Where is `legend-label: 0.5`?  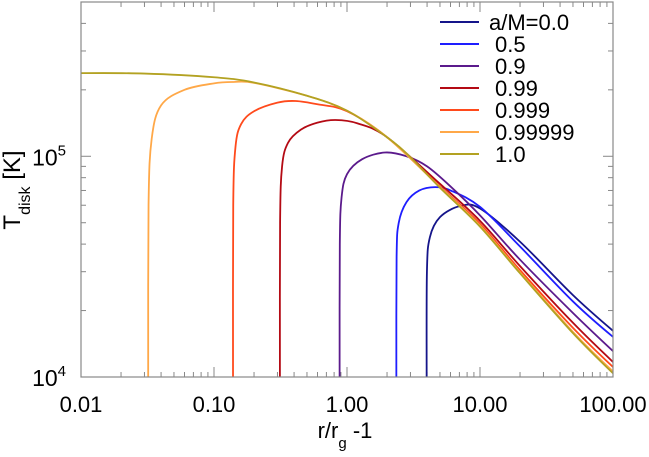
legend-label: 0.5 is located at coordinates (510, 44).